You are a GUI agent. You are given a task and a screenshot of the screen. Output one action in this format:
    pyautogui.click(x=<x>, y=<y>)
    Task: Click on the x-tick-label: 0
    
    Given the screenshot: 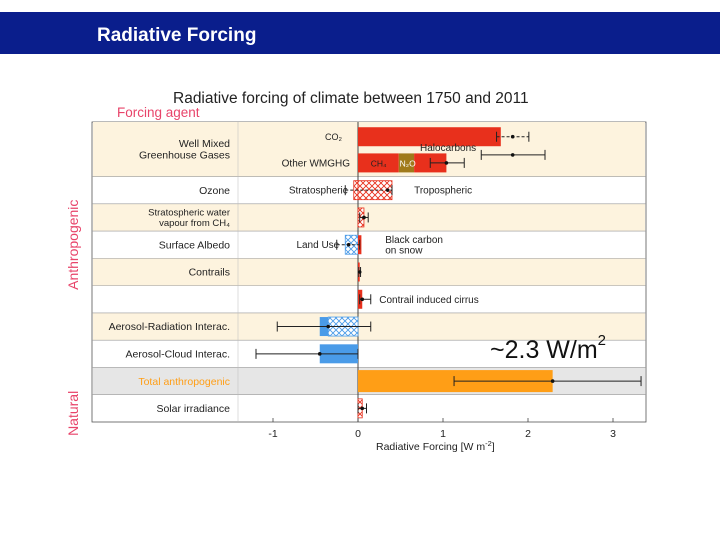 What is the action you would take?
    pyautogui.click(x=358, y=434)
    